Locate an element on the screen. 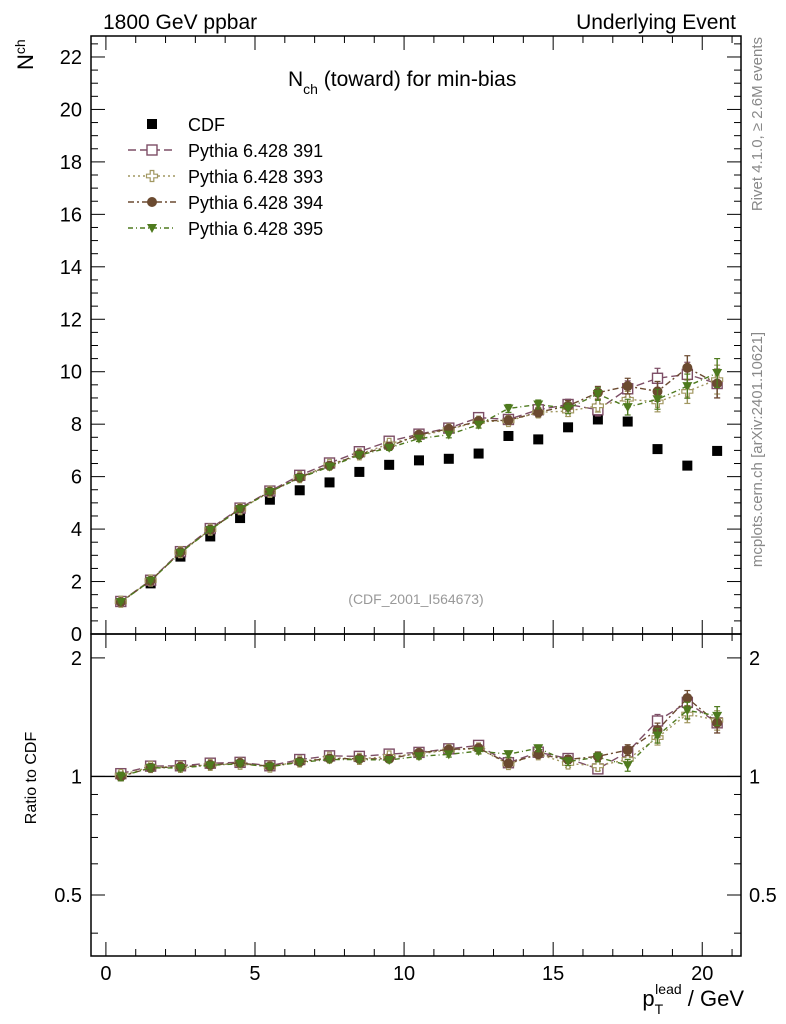 This screenshot has width=786, height=1024. cdf-data-group is located at coordinates (419, 511).